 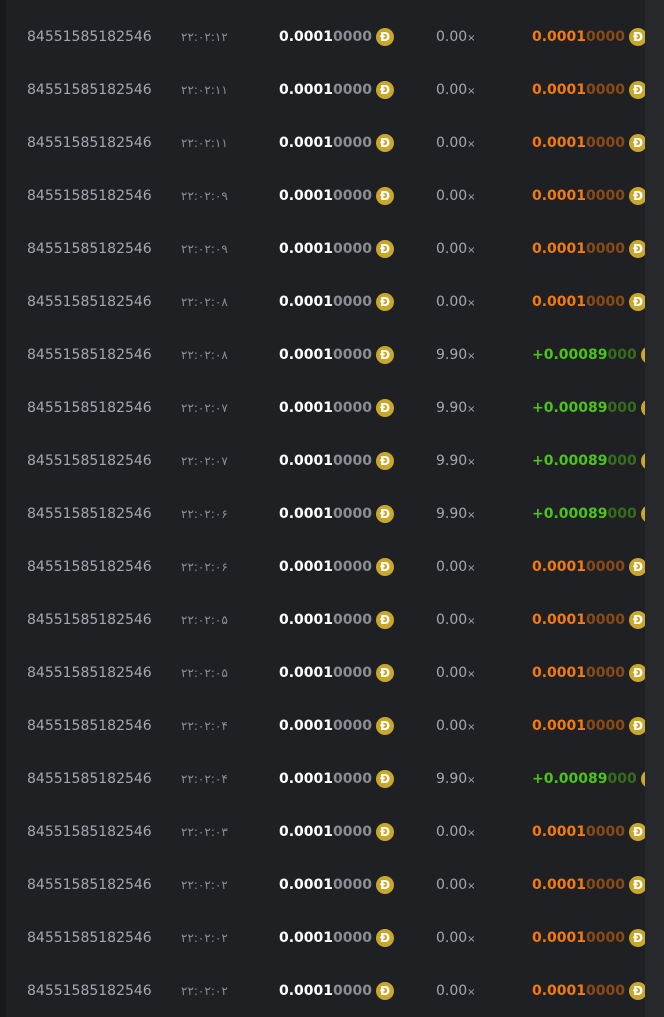 I want to click on payout-main: +0.00089, so click(x=570, y=513).